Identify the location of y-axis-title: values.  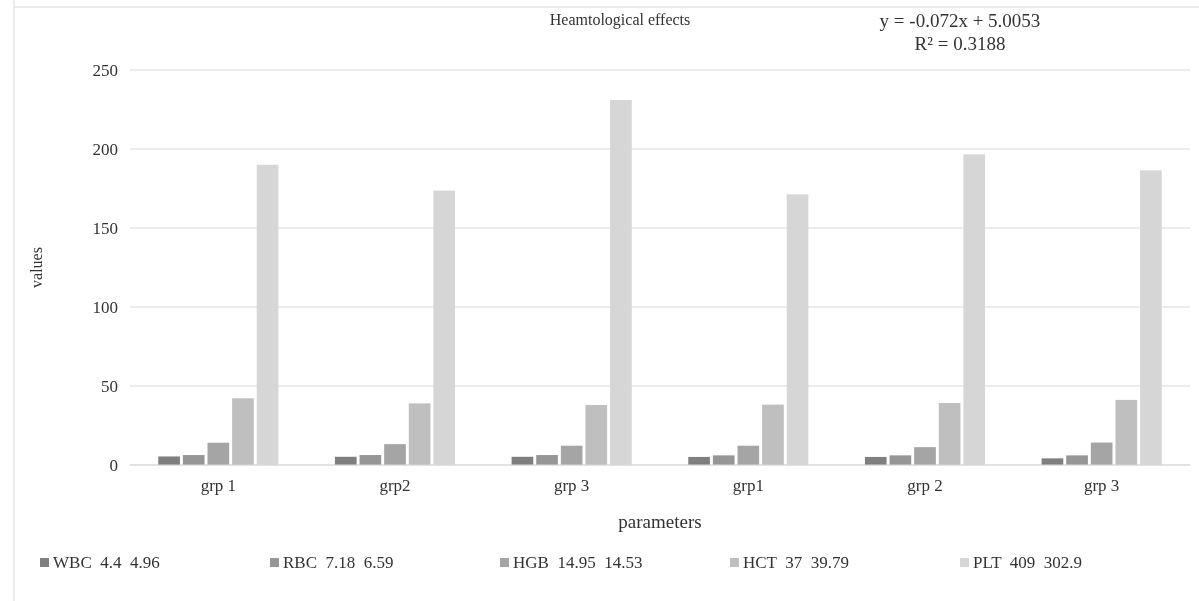
(36, 267).